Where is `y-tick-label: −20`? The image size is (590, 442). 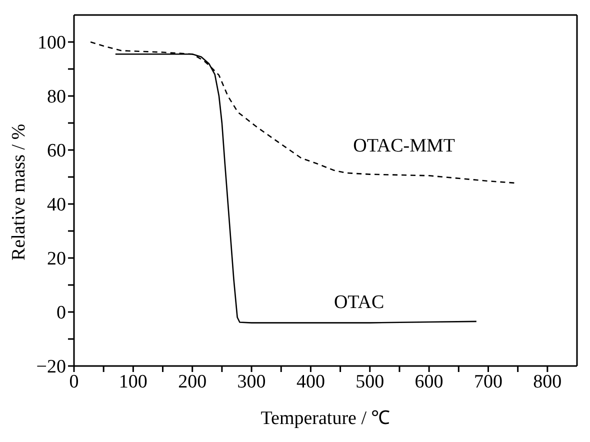 y-tick-label: −20 is located at coordinates (51, 367).